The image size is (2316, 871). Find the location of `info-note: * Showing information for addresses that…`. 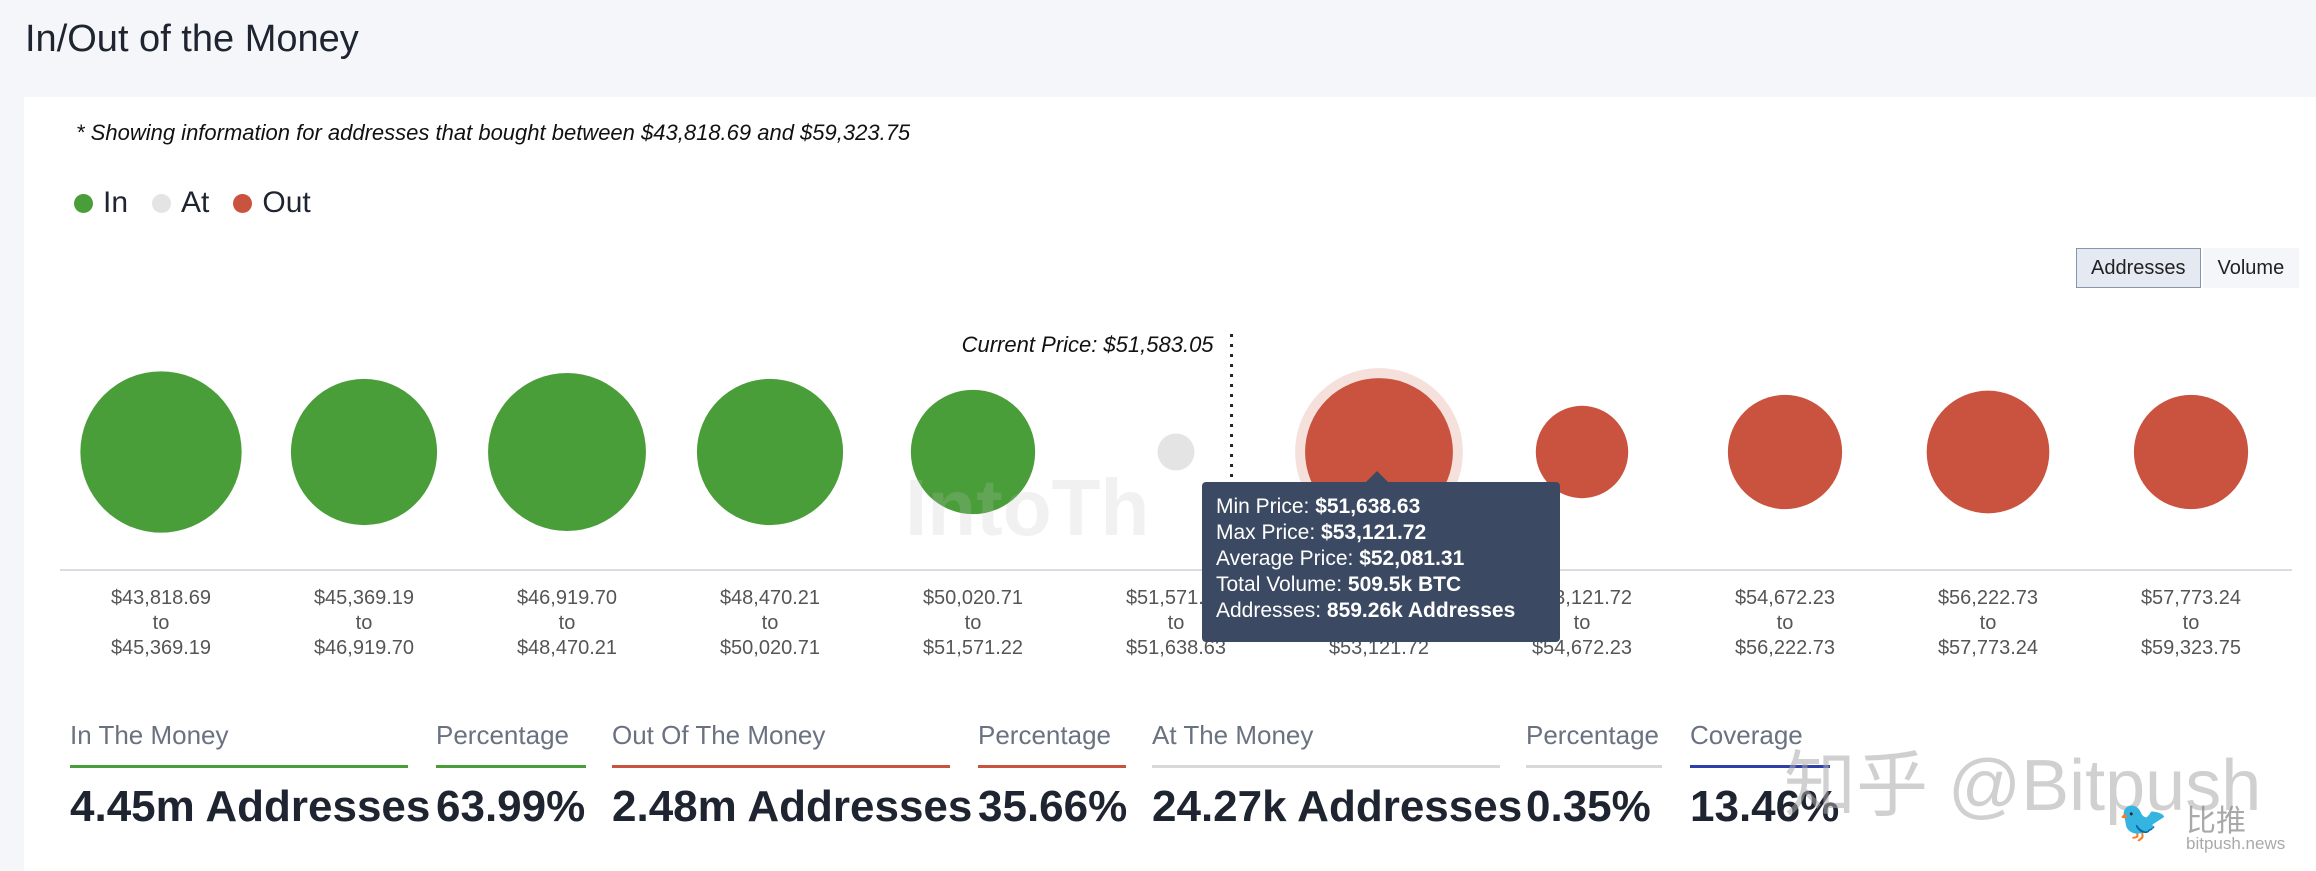

info-note: * Showing information for addresses that… is located at coordinates (493, 132).